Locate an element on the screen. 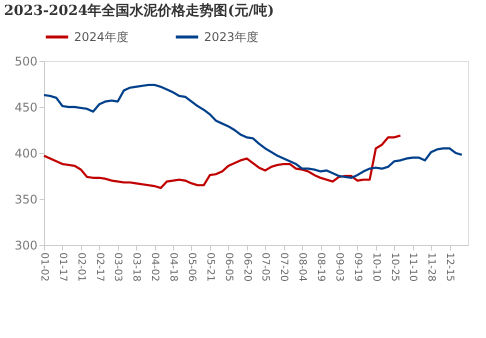  y-tick-label: 350 is located at coordinates (26, 199).